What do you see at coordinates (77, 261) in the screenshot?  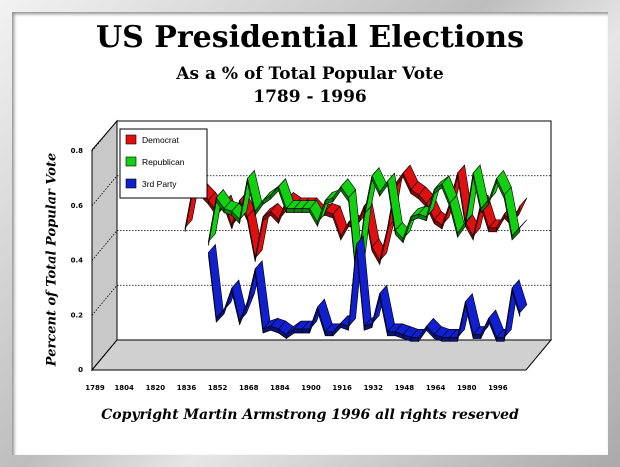 I see `y-tick-label: 0.4` at bounding box center [77, 261].